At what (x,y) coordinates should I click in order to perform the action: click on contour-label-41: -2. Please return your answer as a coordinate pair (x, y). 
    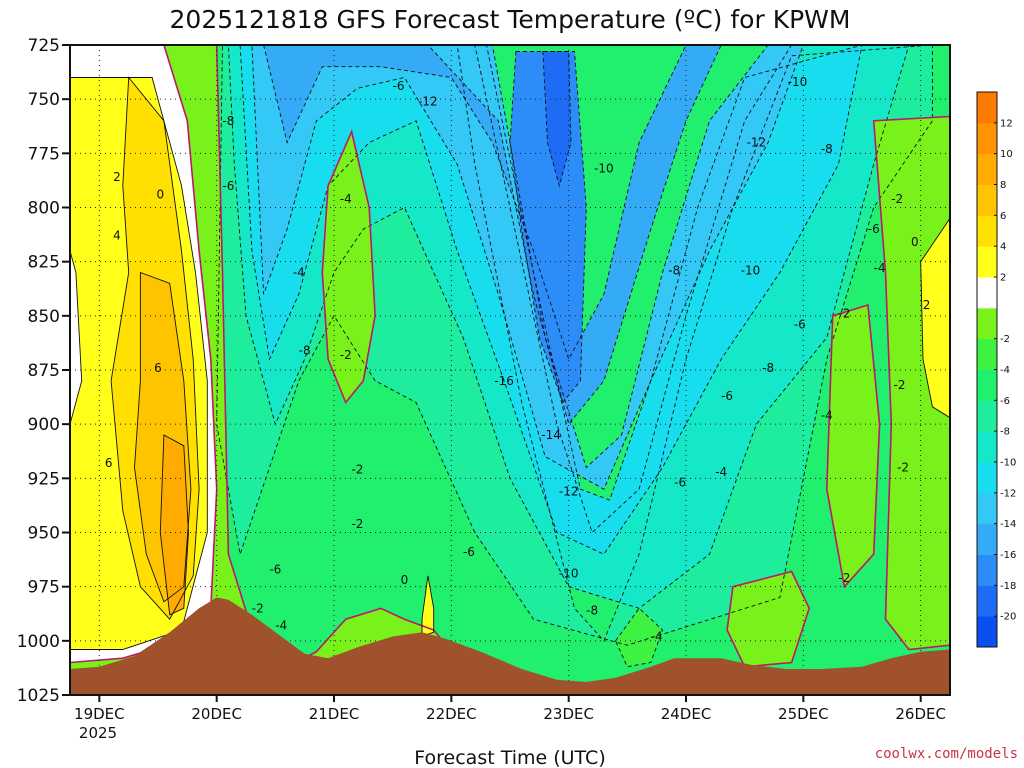
    Looking at the image, I should click on (897, 199).